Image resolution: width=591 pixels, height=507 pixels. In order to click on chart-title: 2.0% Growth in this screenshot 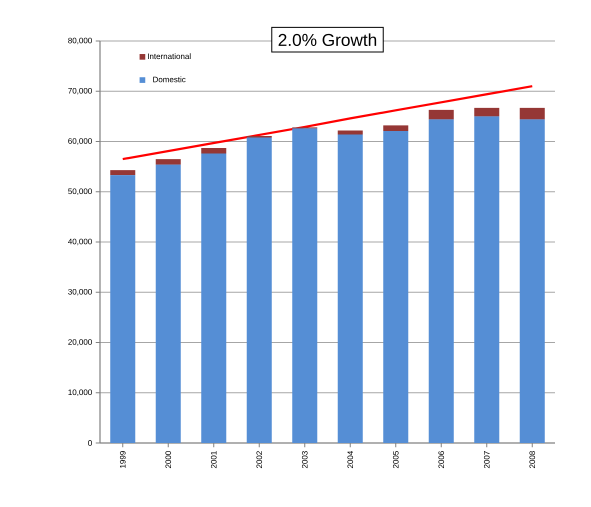, I will do `click(327, 39)`.